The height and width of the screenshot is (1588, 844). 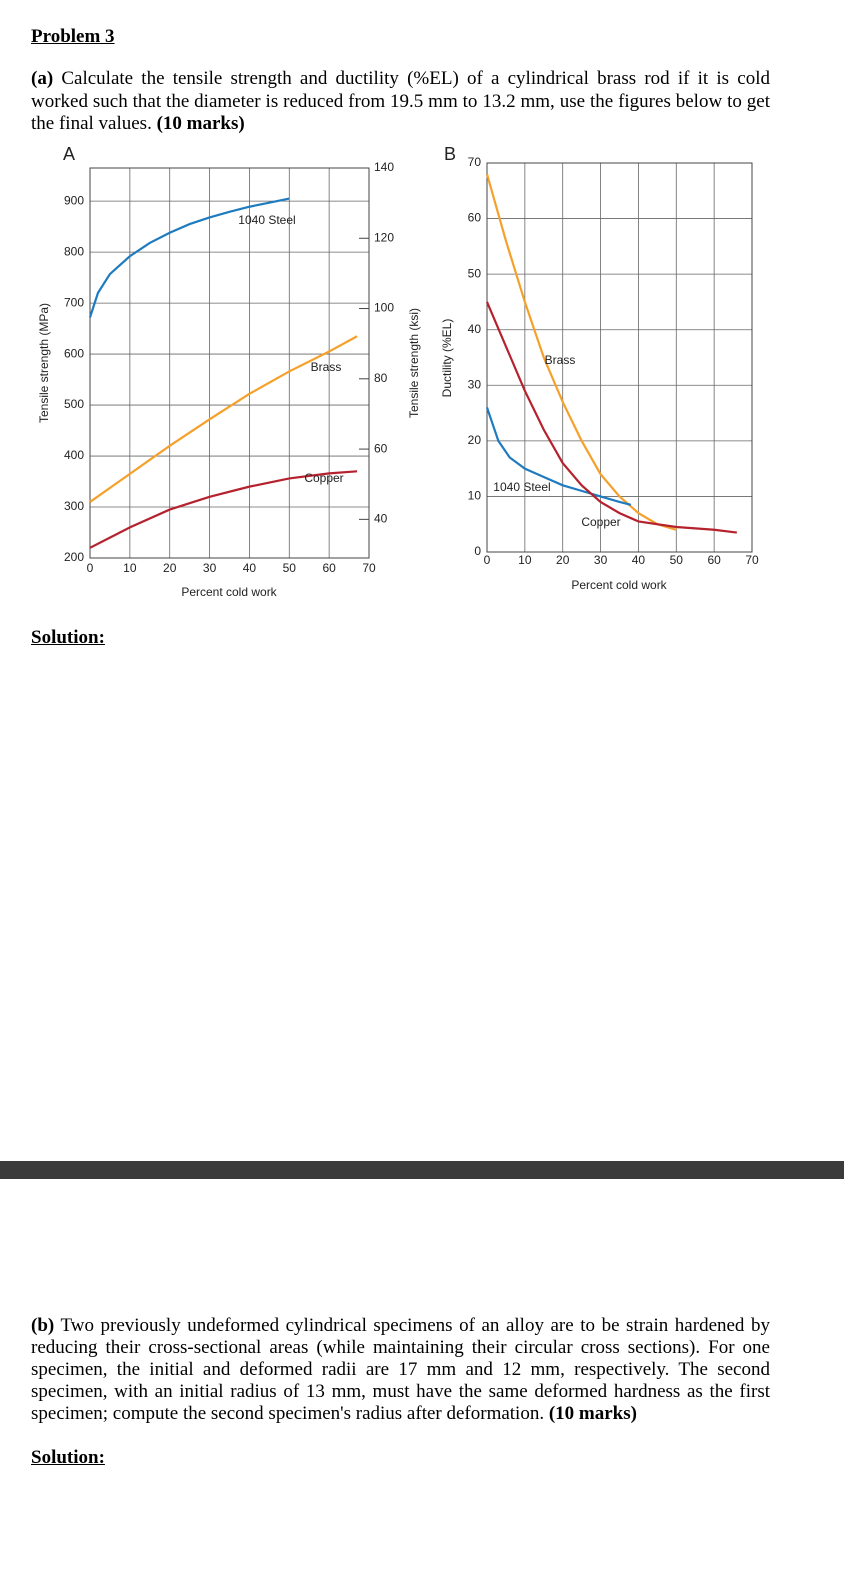 I want to click on panel-label: A, so click(x=69, y=154).